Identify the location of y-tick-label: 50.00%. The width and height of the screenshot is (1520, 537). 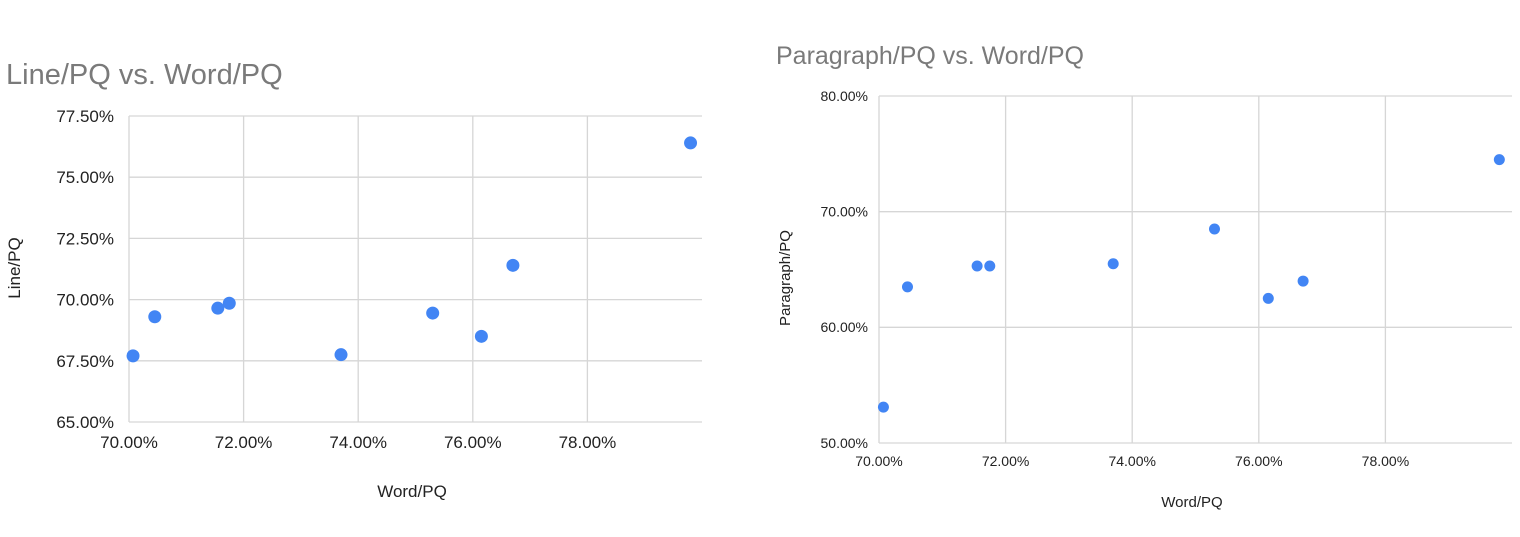
(844, 443).